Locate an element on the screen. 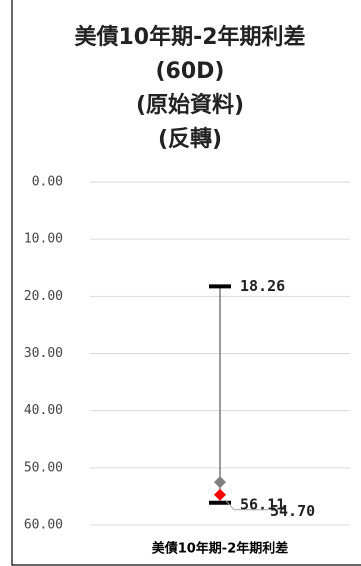  y-tick-label: 50.00 is located at coordinates (43, 467).